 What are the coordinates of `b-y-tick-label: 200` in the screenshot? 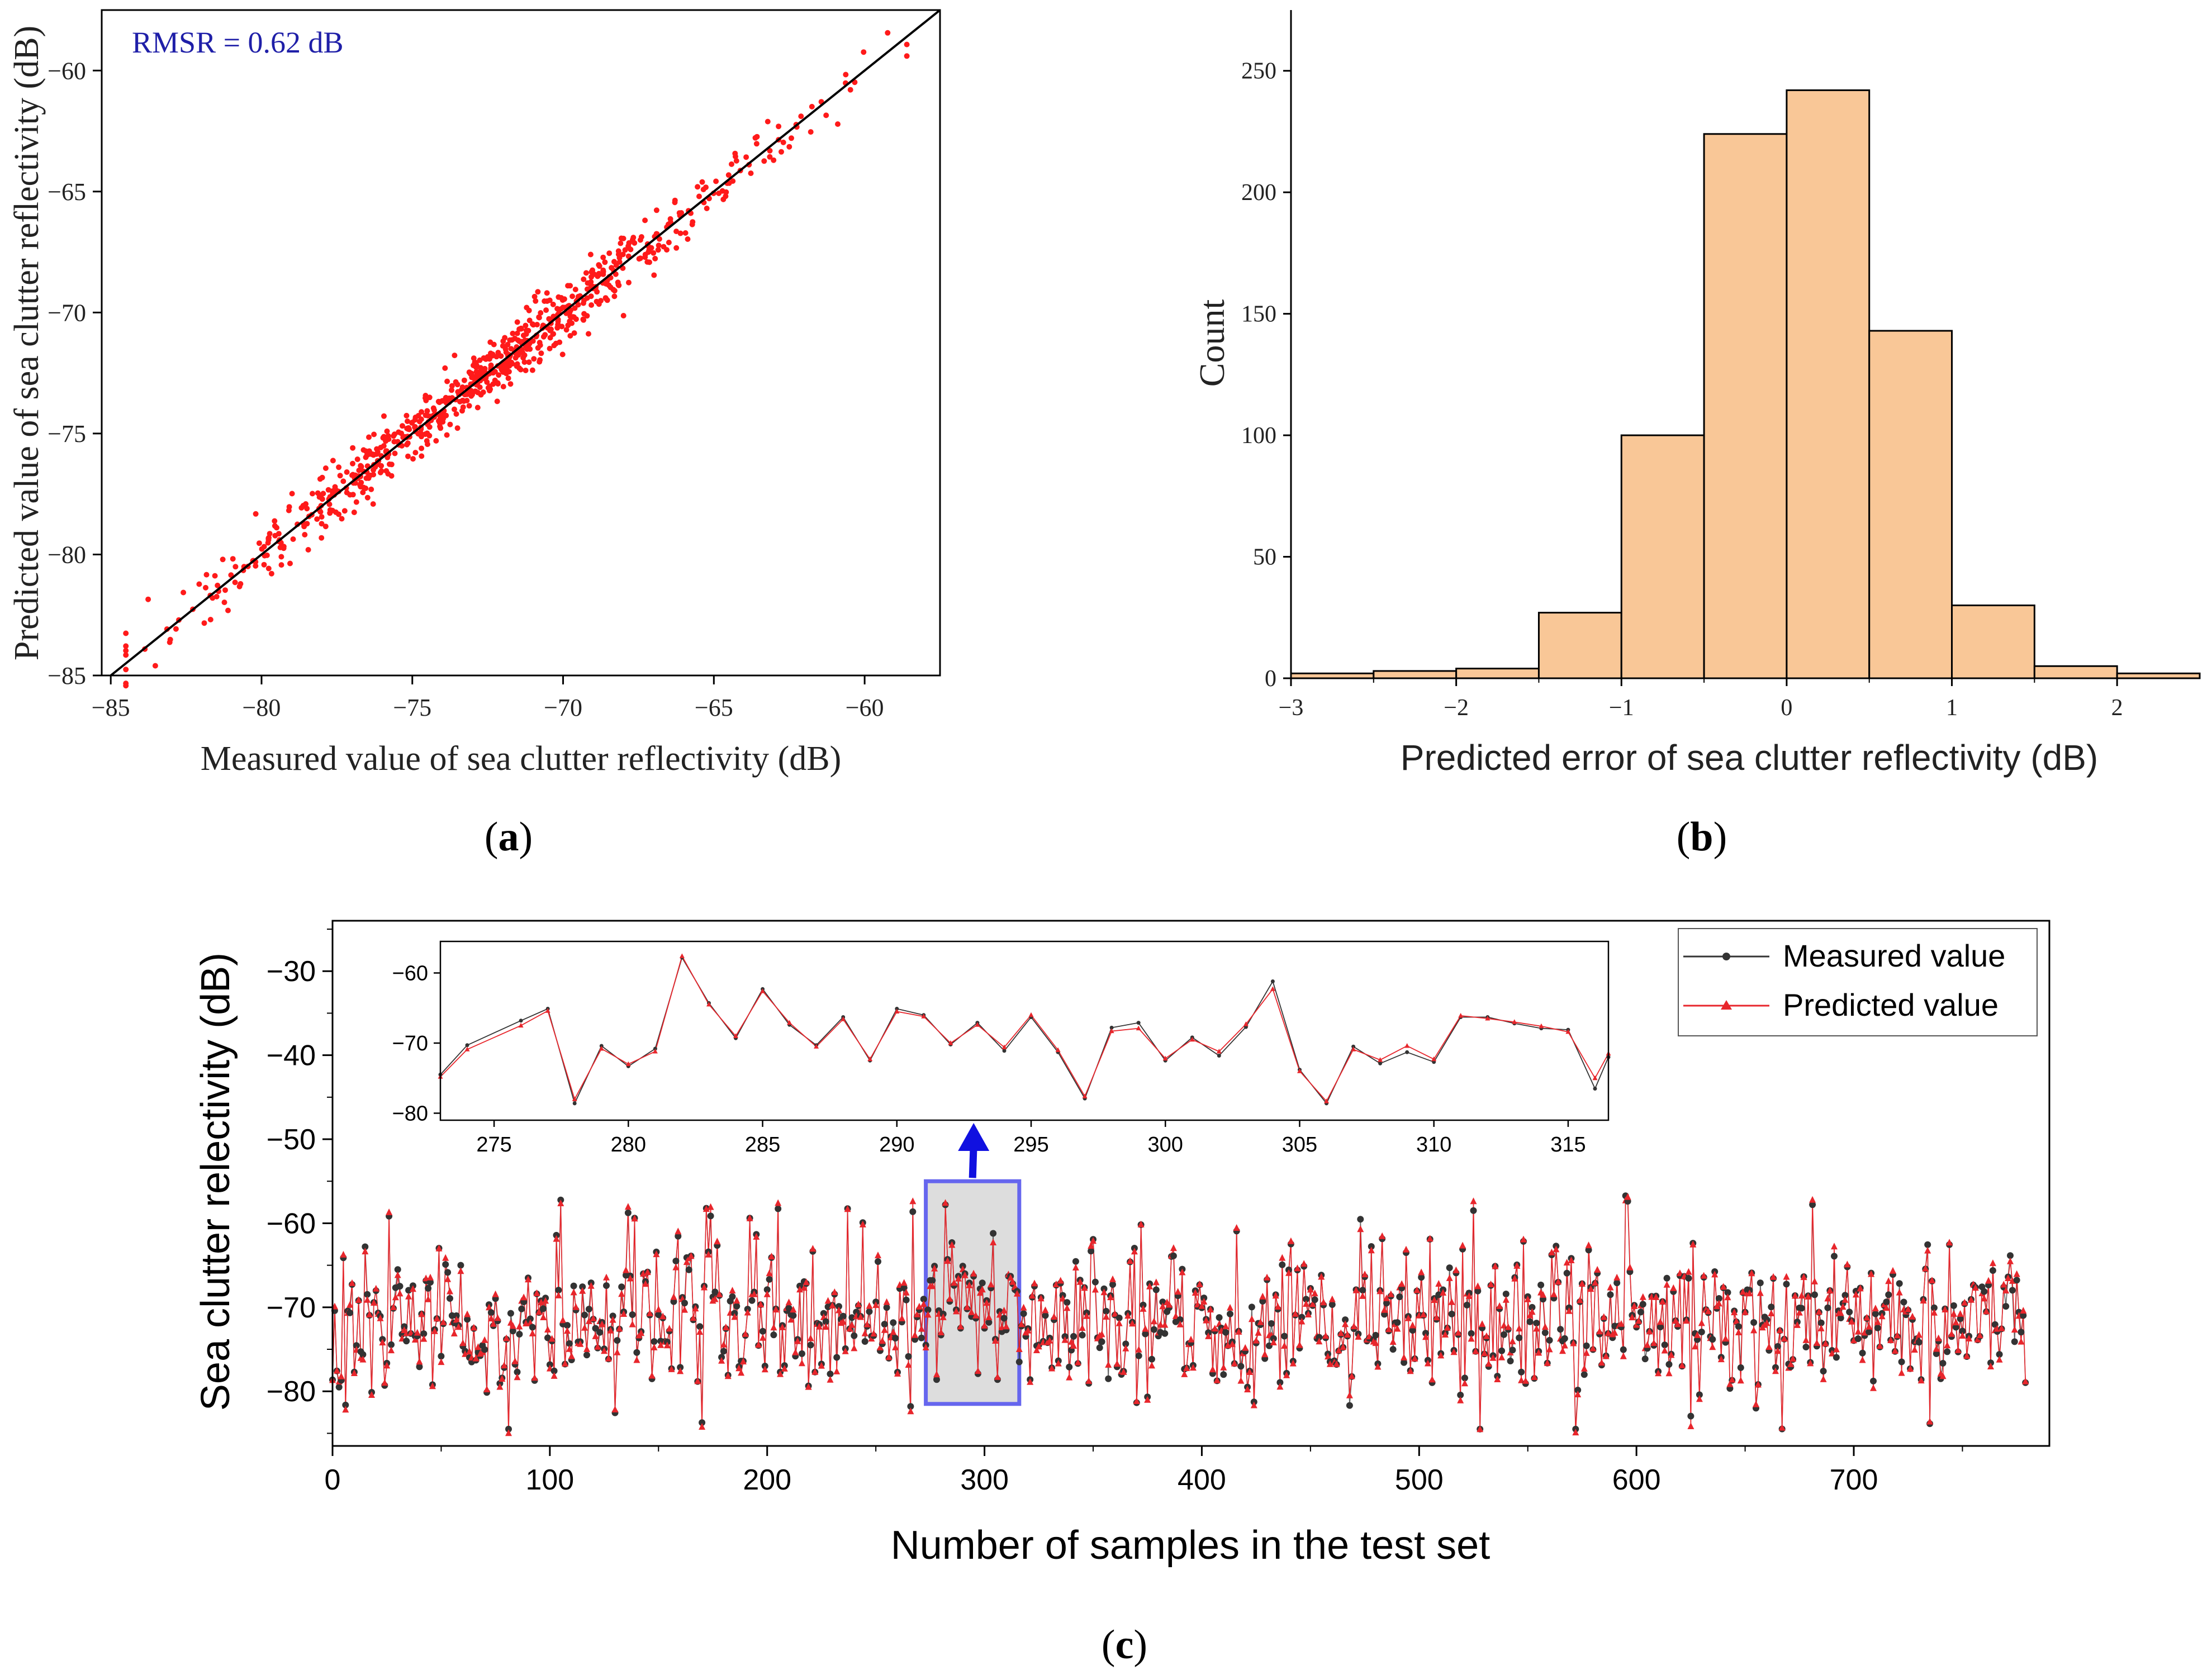 It's located at (1258, 193).